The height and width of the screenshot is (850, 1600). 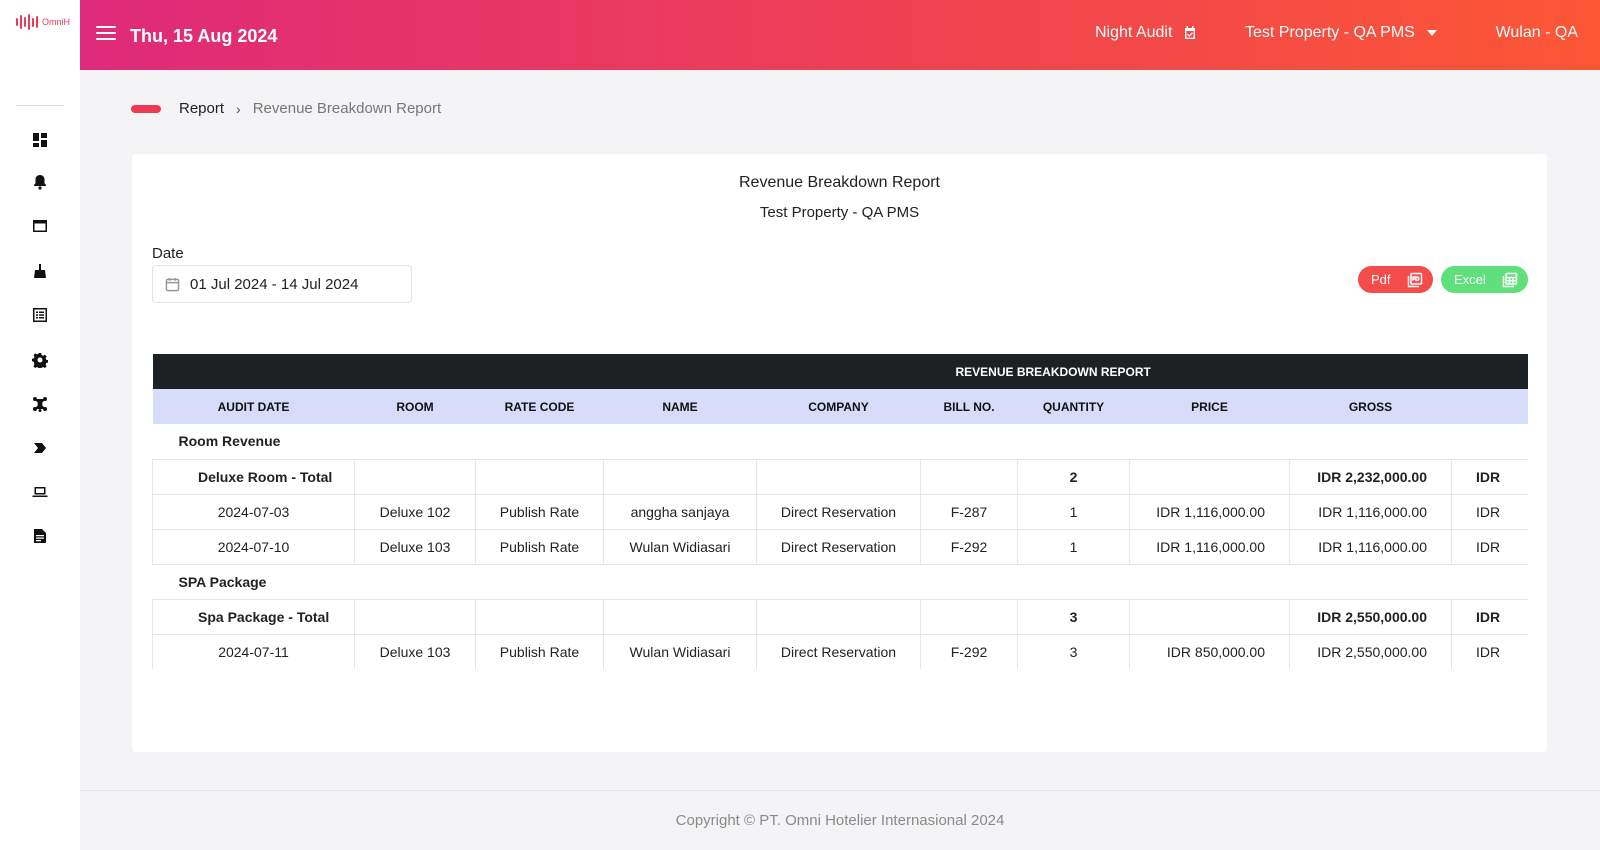 What do you see at coordinates (204, 36) in the screenshot?
I see `current-date: Thu, 15 Aug 2024` at bounding box center [204, 36].